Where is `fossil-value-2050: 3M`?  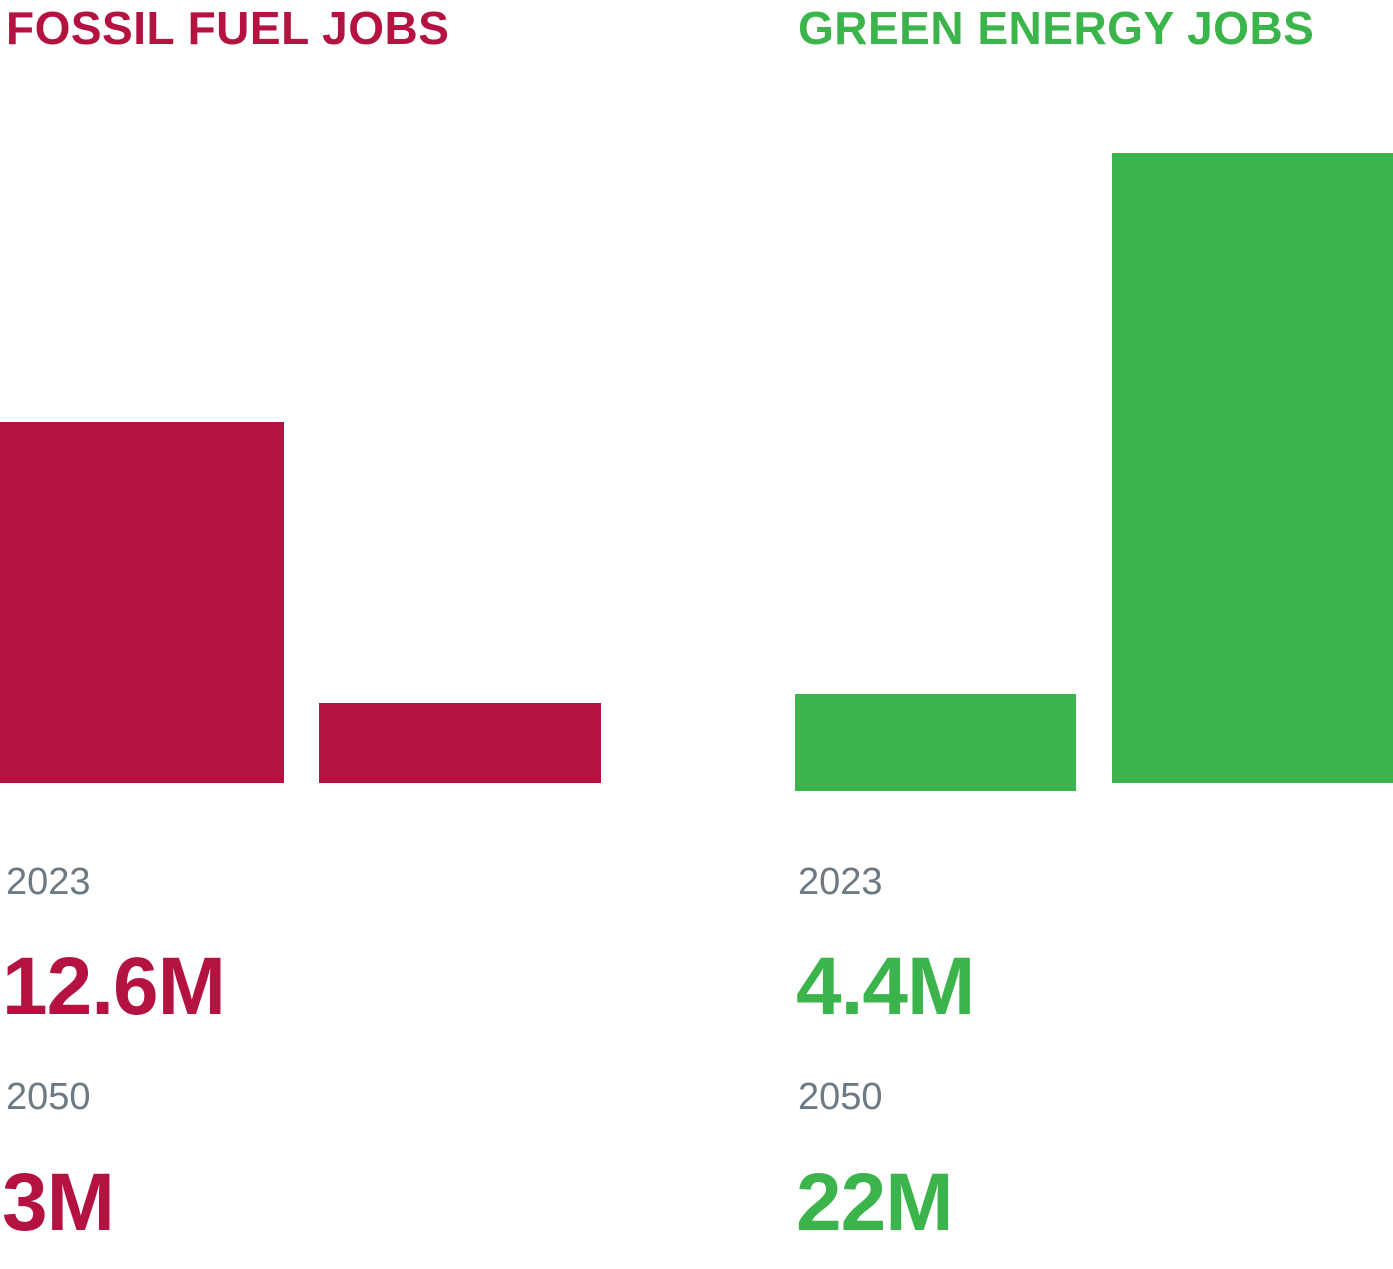 fossil-value-2050: 3M is located at coordinates (58, 1202).